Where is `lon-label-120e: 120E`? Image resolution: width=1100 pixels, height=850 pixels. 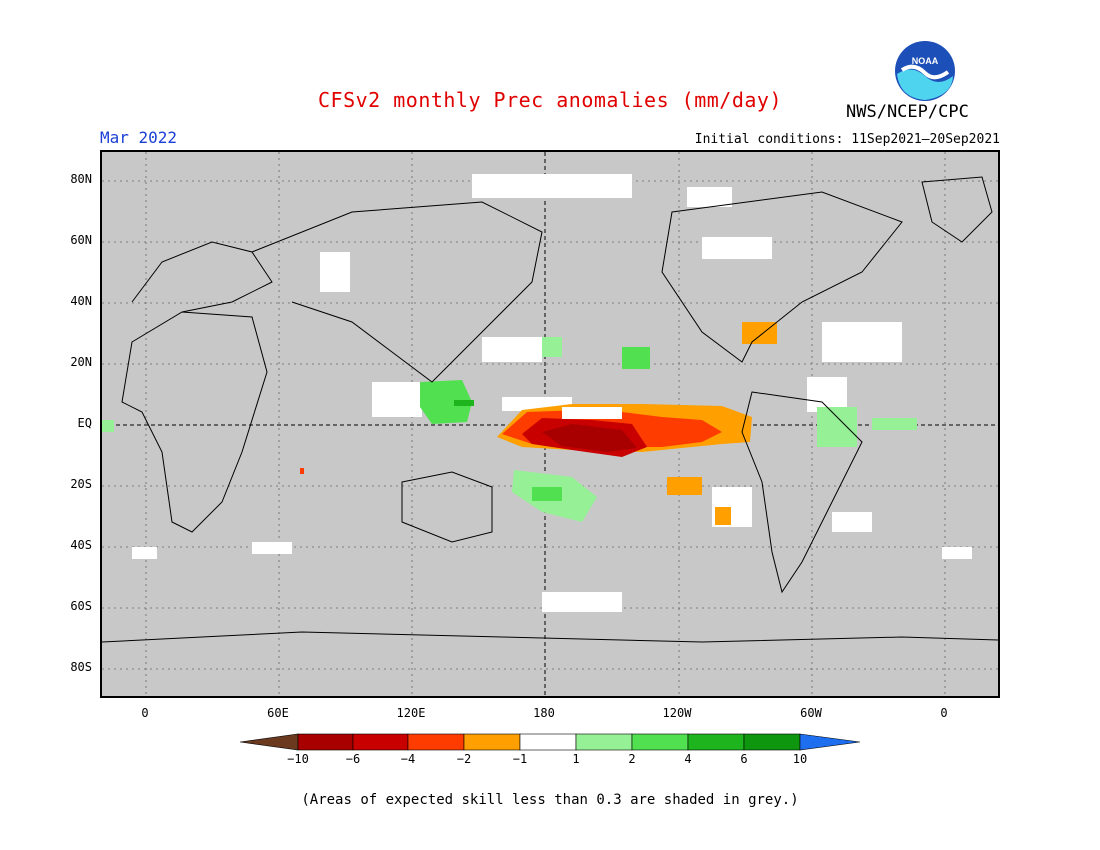
lon-label-120e: 120E is located at coordinates (411, 713).